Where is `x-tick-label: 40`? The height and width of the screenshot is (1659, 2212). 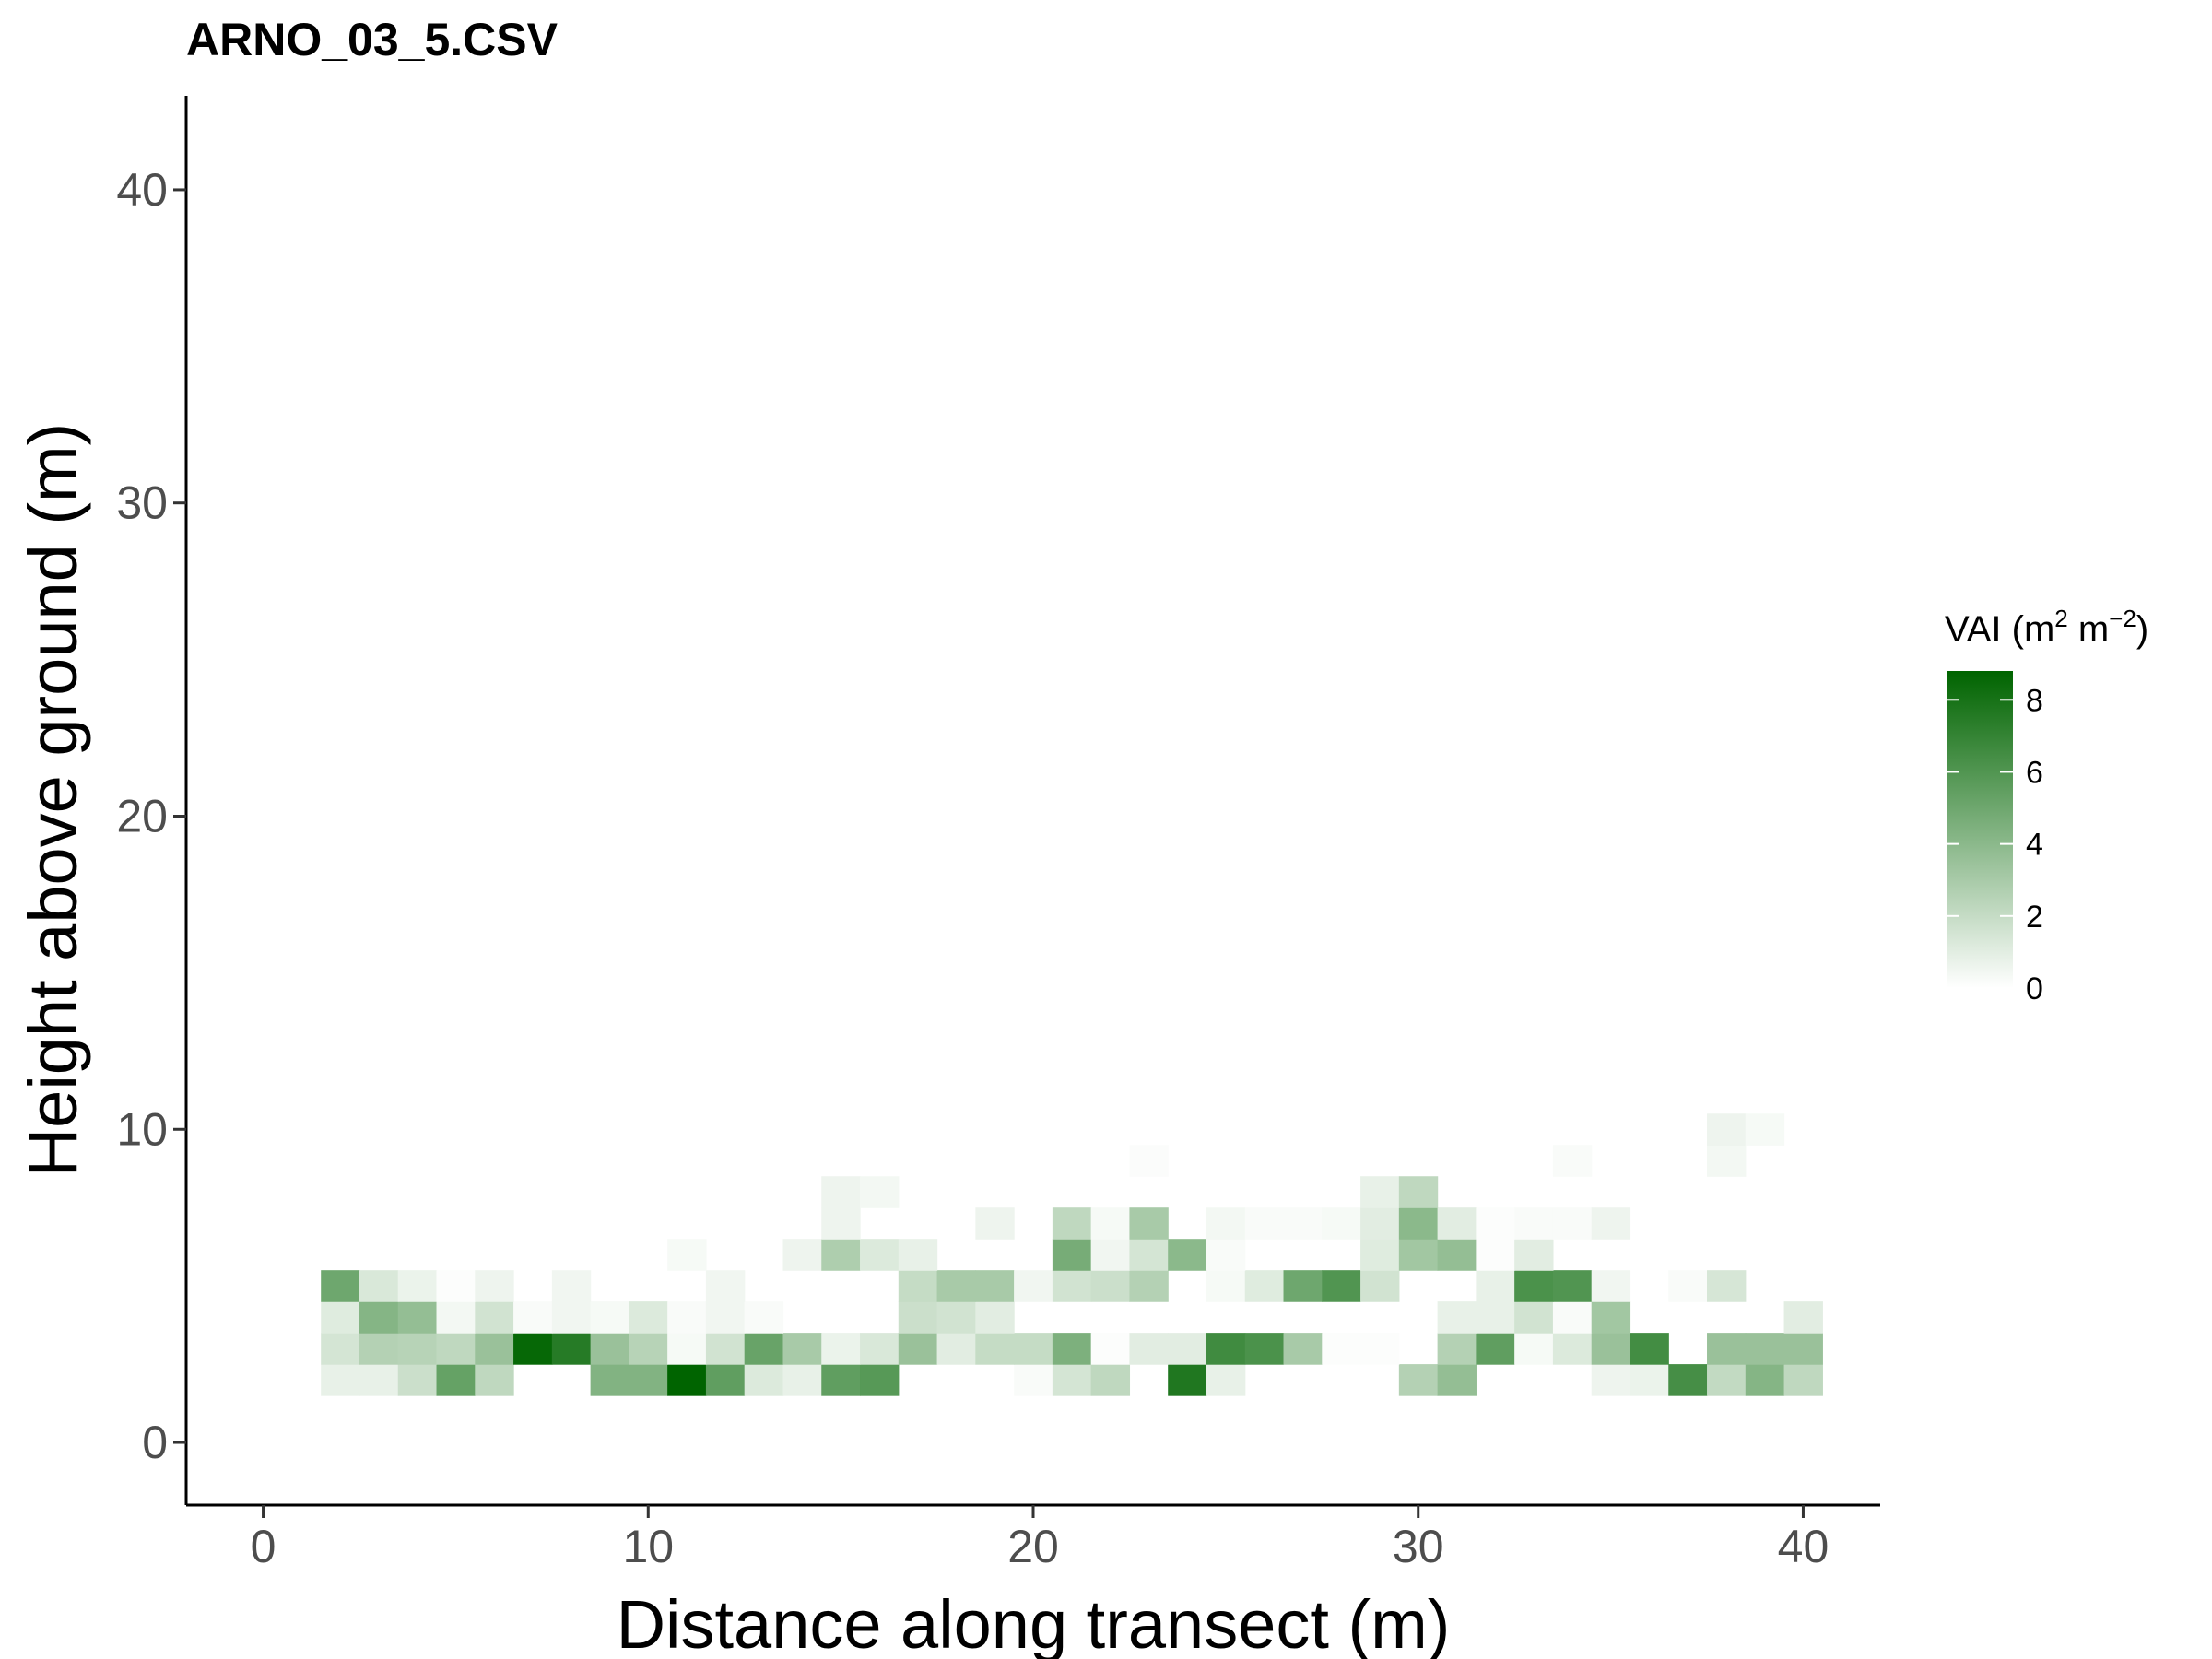 x-tick-label: 40 is located at coordinates (1804, 1546).